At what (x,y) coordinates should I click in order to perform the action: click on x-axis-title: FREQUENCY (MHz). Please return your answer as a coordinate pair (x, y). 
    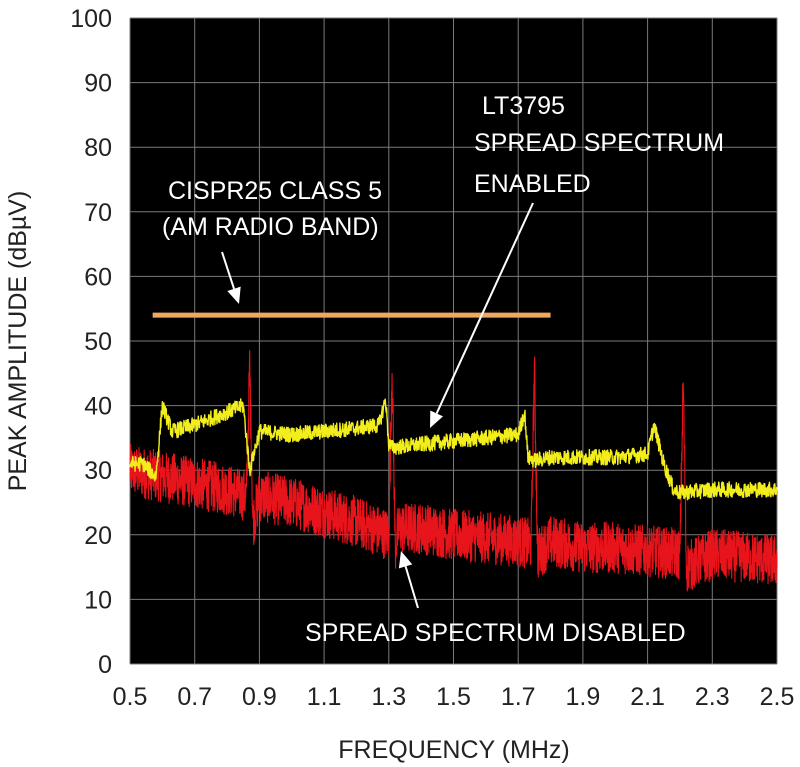
    Looking at the image, I should click on (453, 750).